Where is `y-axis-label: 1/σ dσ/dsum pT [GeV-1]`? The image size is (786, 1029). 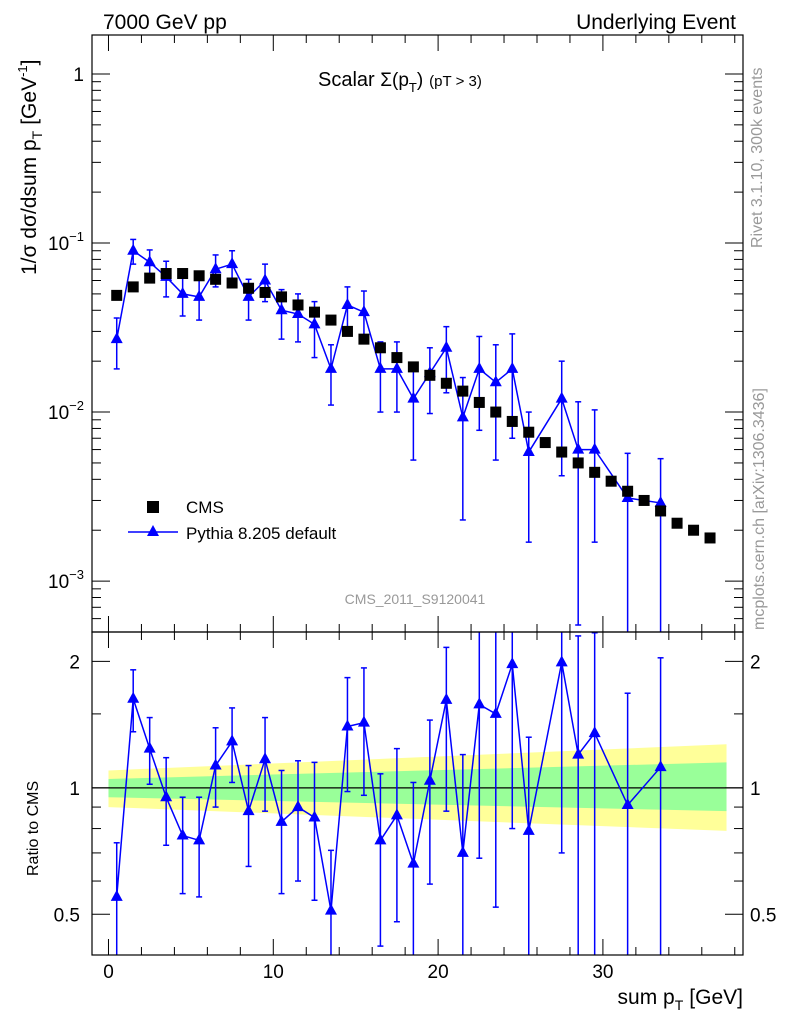 y-axis-label: 1/σ dσ/dsum pT [GeV-1] is located at coordinates (30, 167).